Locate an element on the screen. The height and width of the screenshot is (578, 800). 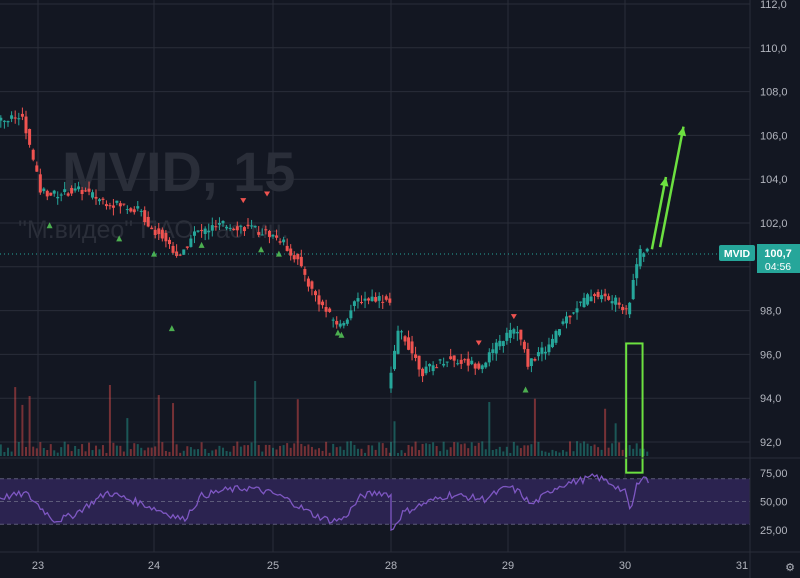
sell-marker is located at coordinates (478, 343).